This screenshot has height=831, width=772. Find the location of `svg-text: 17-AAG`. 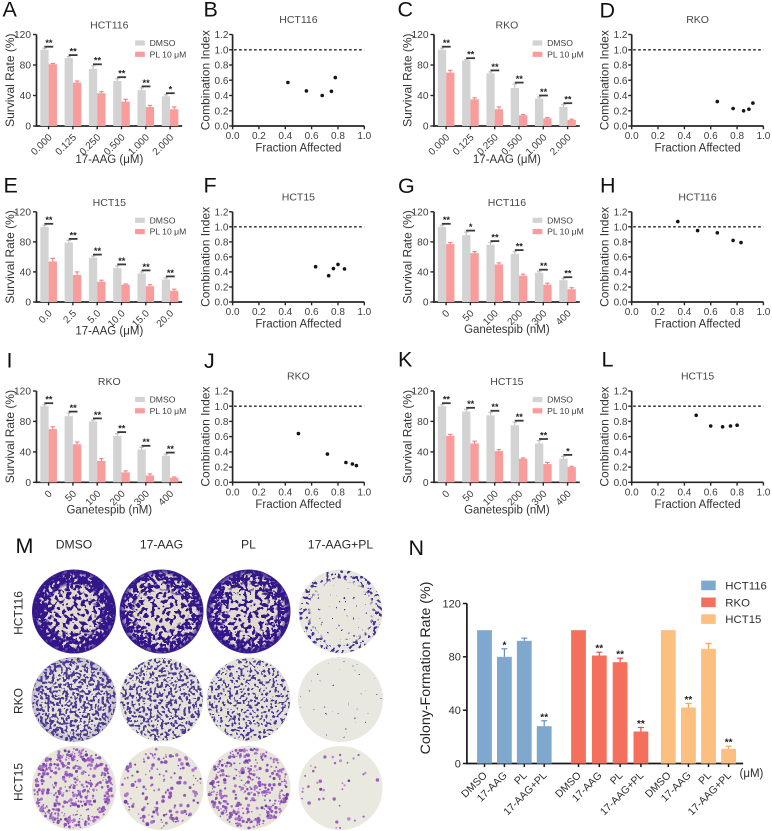

svg-text: 17-AAG is located at coordinates (161, 545).